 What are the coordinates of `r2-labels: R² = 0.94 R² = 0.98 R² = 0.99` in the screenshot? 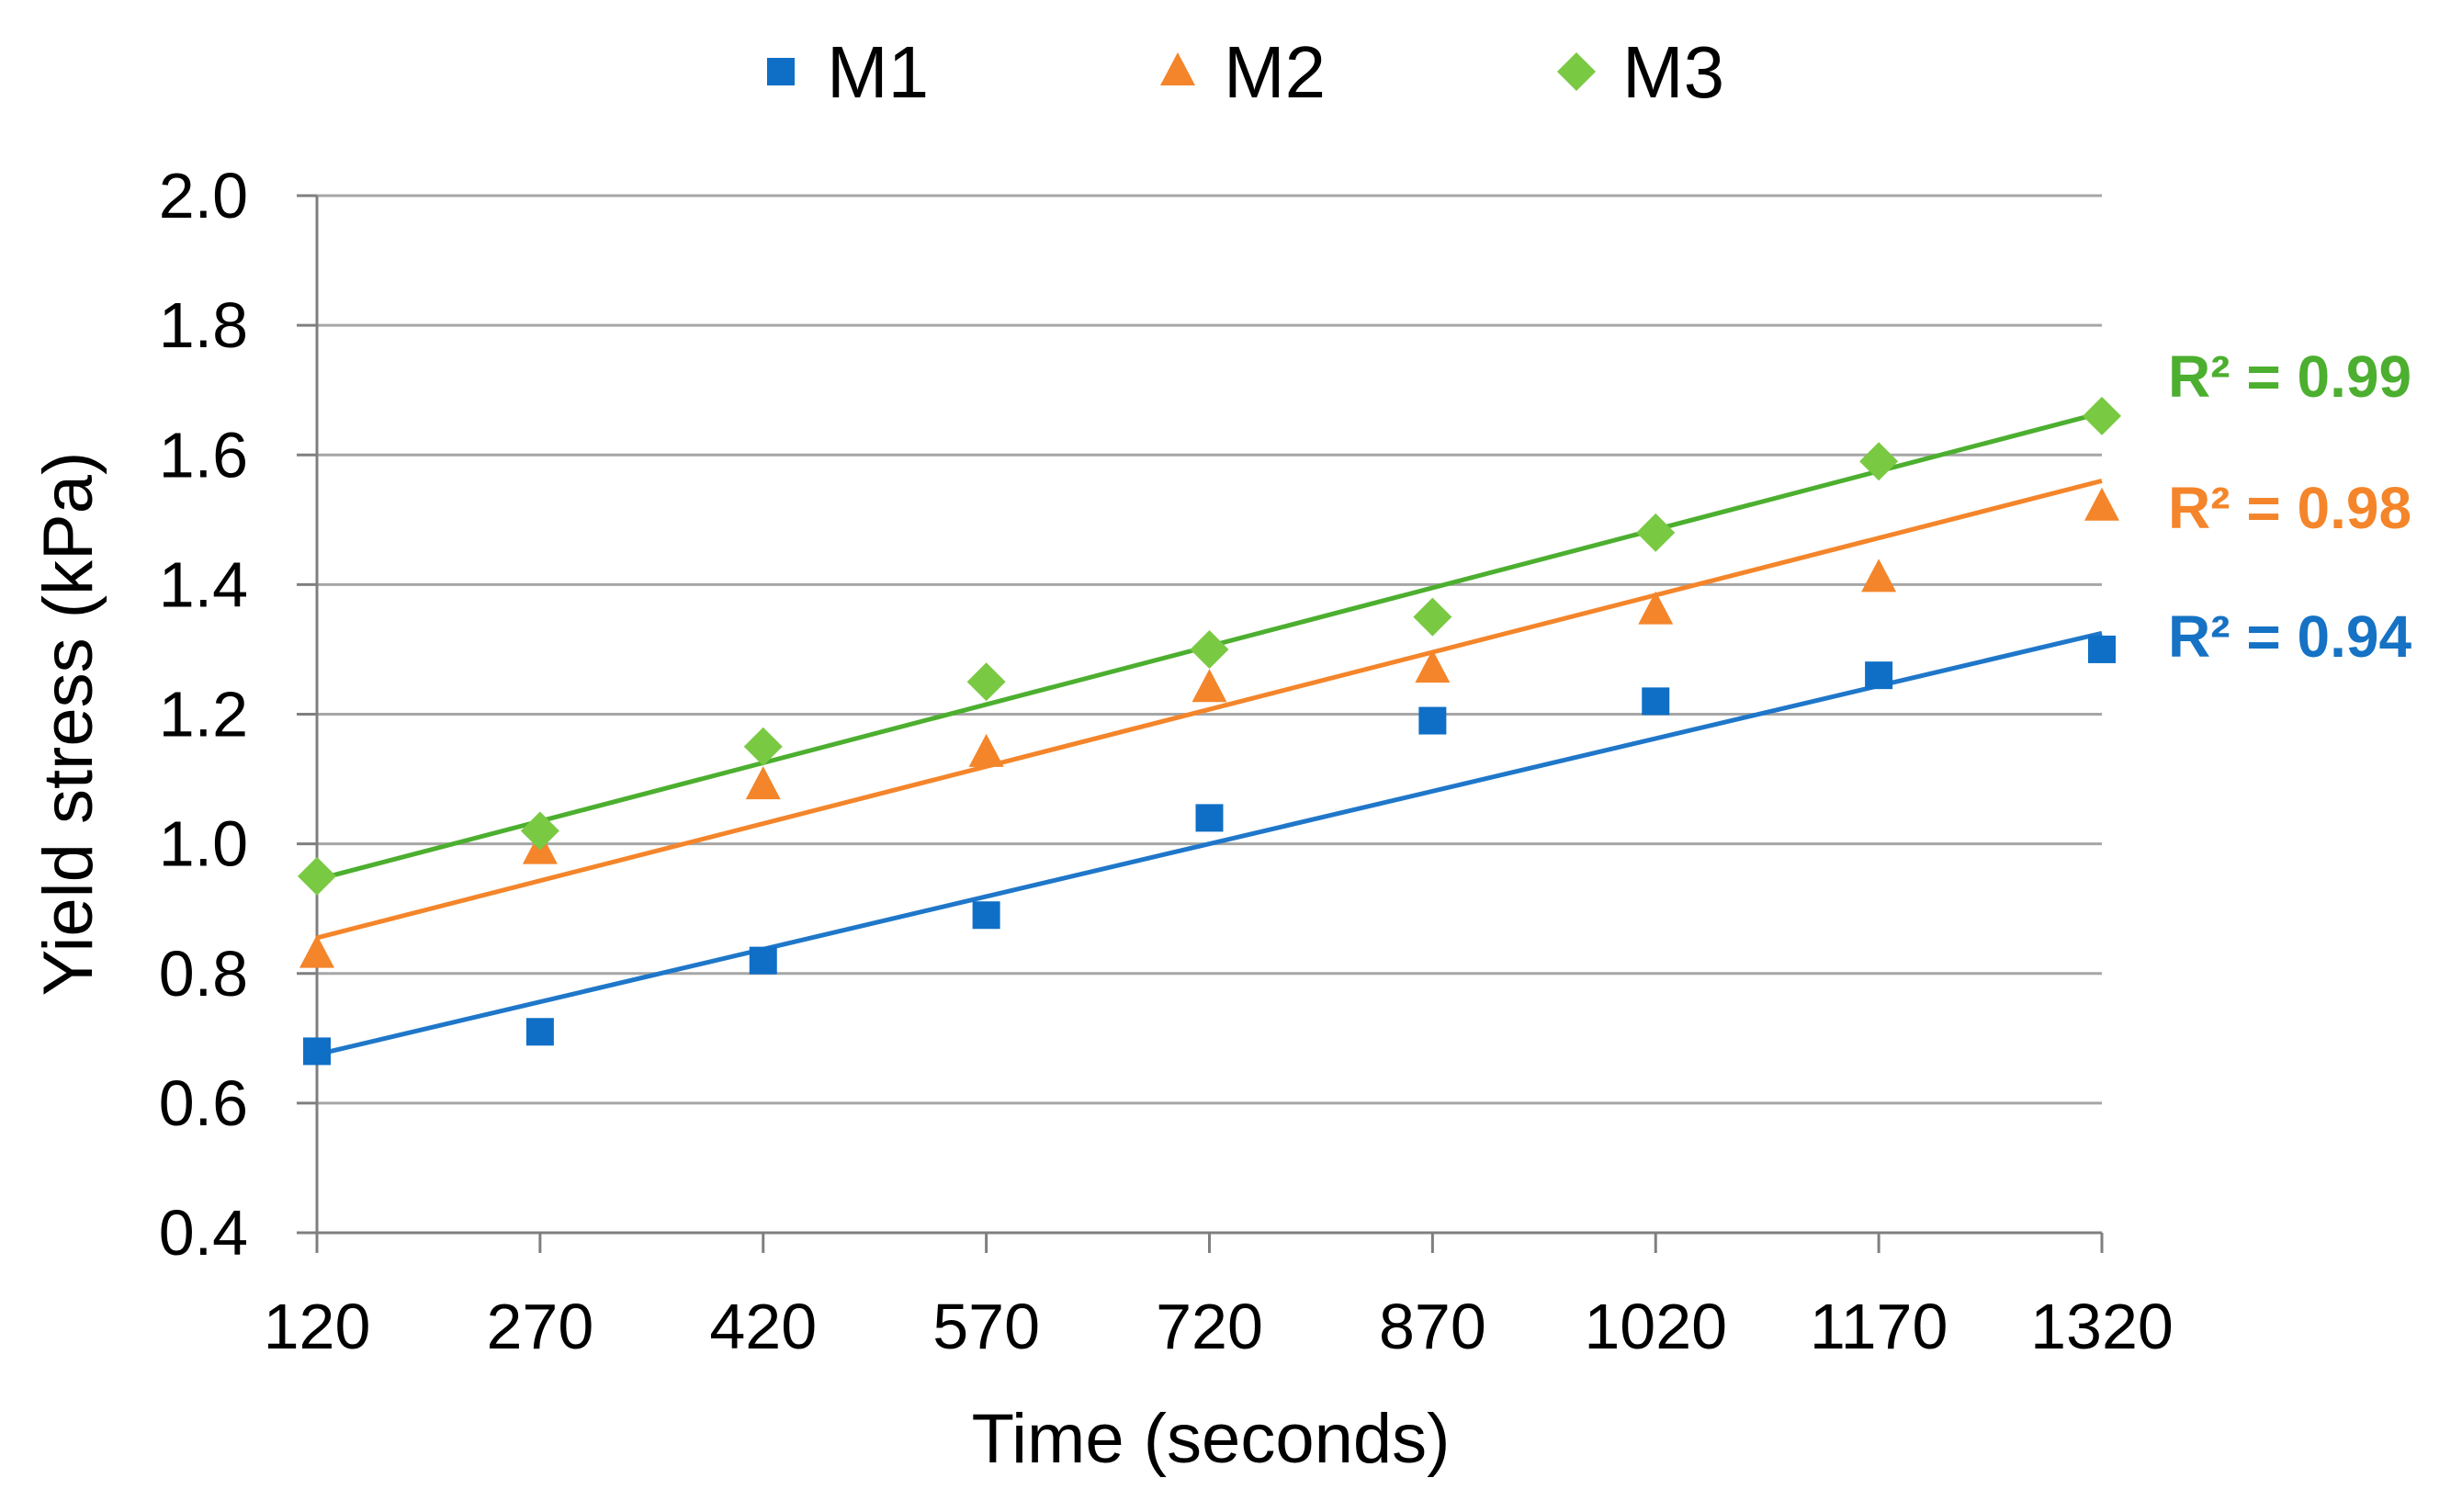 It's located at (2289, 507).